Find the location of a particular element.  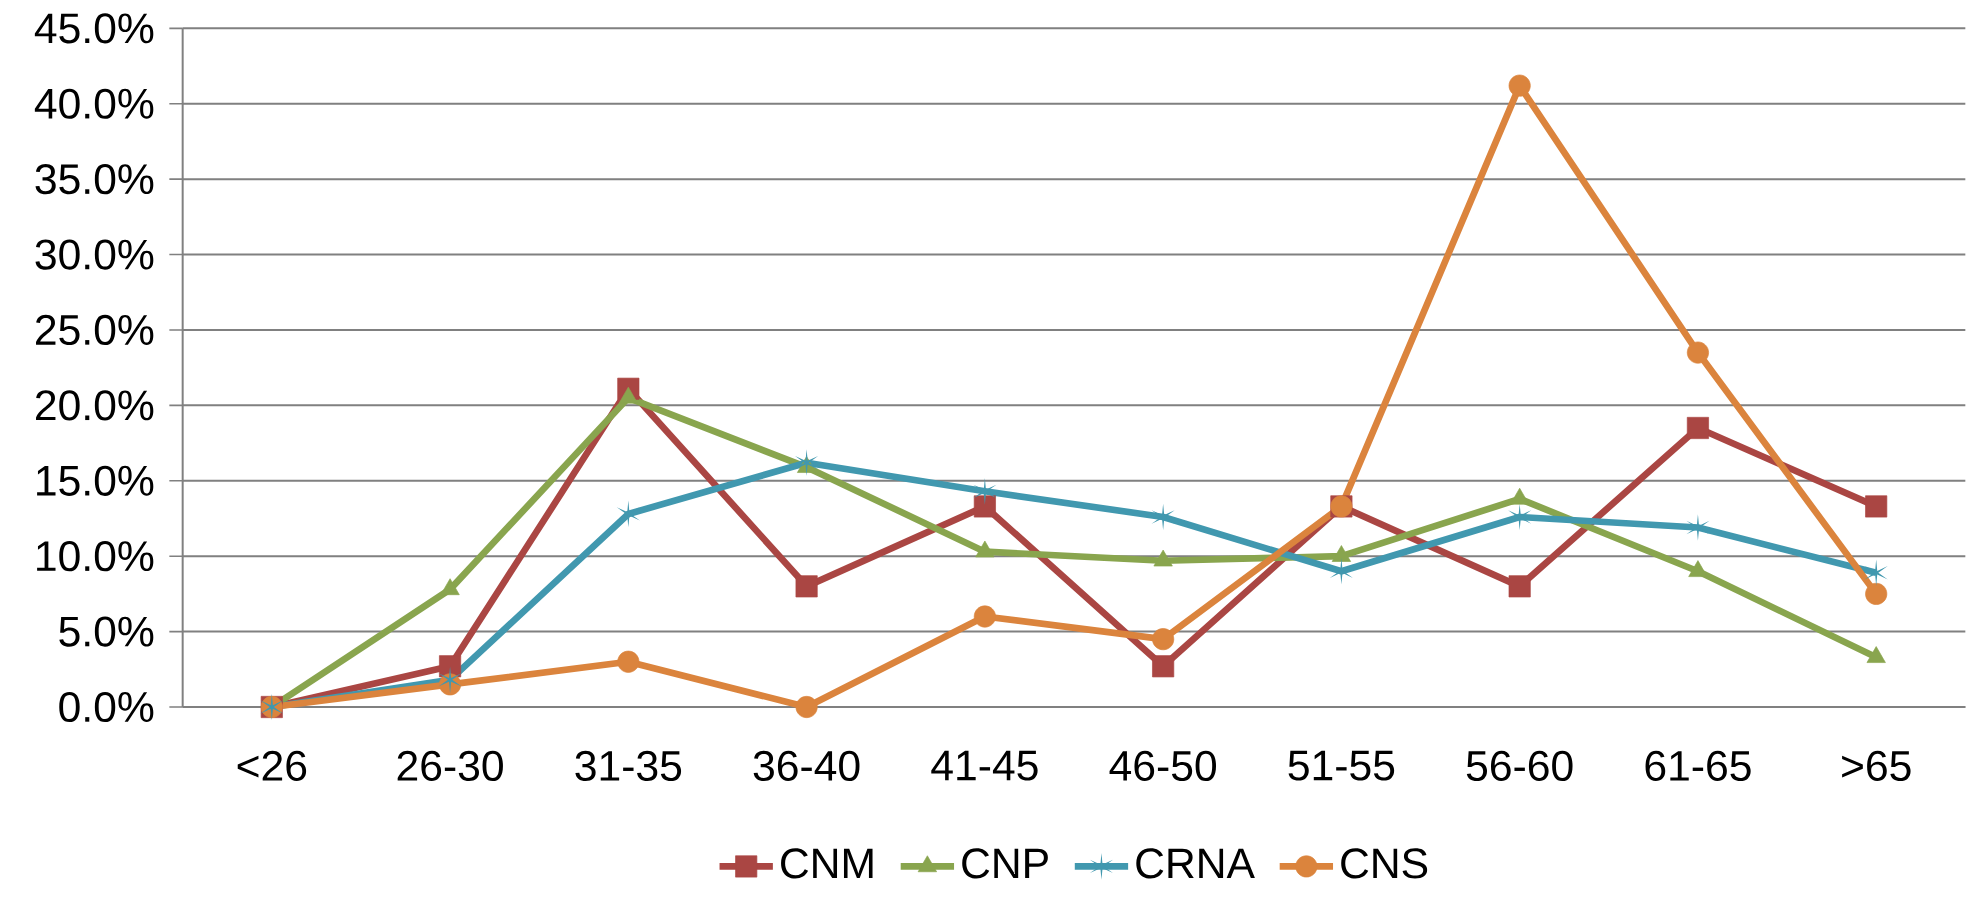

y-tick-label: 20.0% is located at coordinates (95, 405).